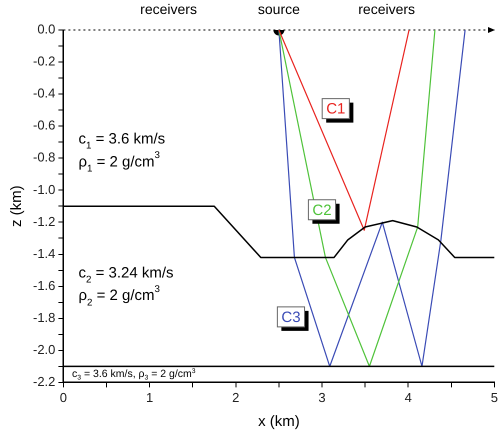  I want to click on y-tick-label: -0.8, so click(44, 157).